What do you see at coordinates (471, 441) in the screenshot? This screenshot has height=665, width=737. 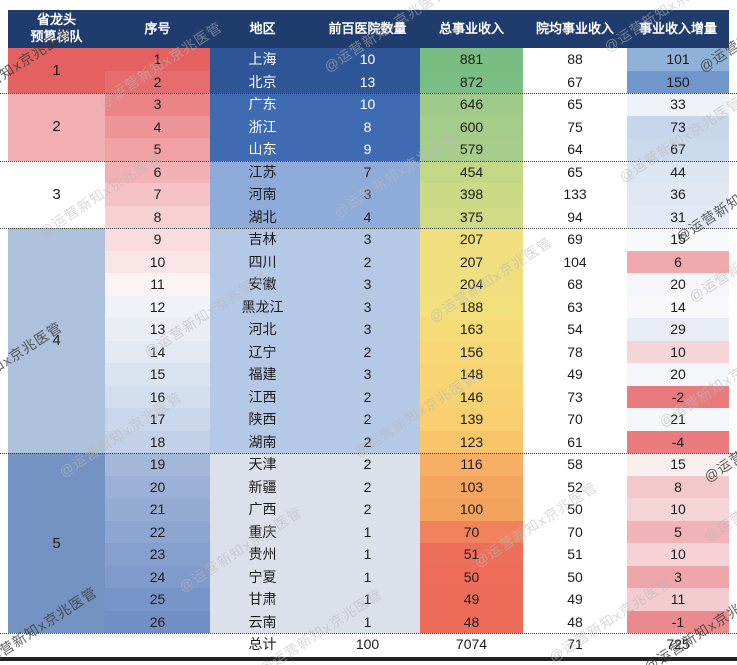 I see `total-income-cell: 123` at bounding box center [471, 441].